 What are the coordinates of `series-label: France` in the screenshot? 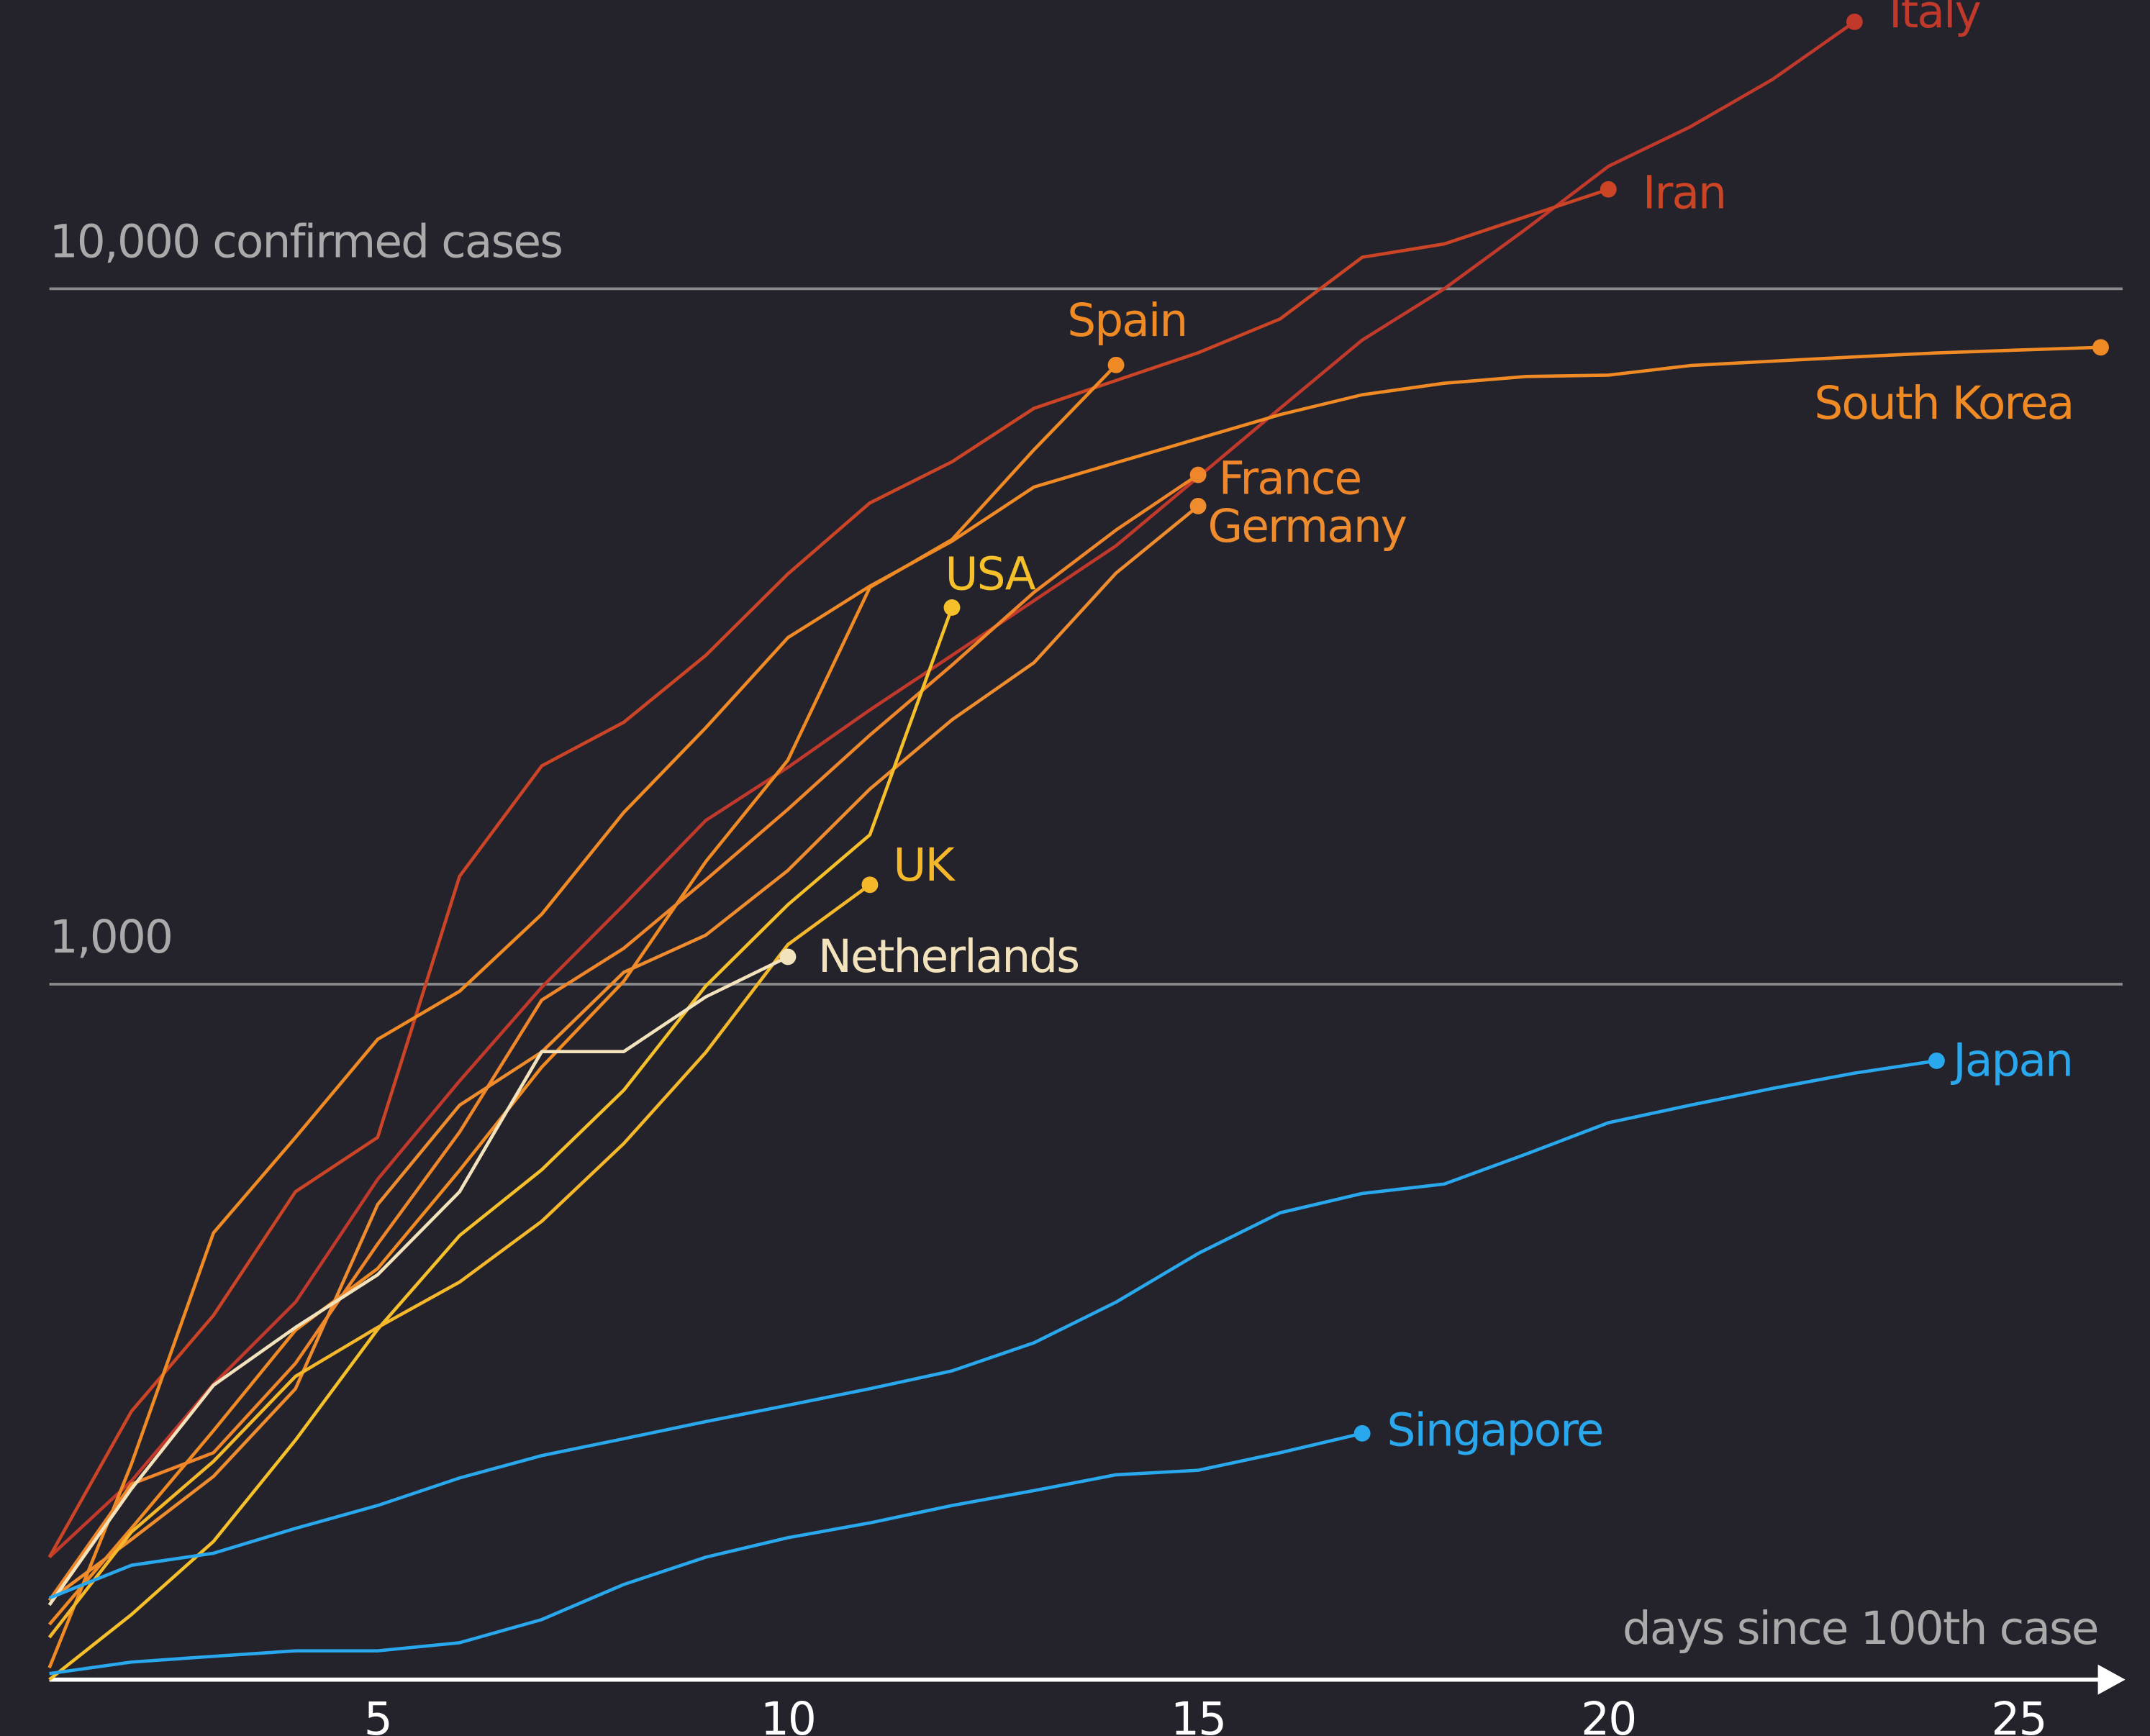 It's located at (1290, 479).